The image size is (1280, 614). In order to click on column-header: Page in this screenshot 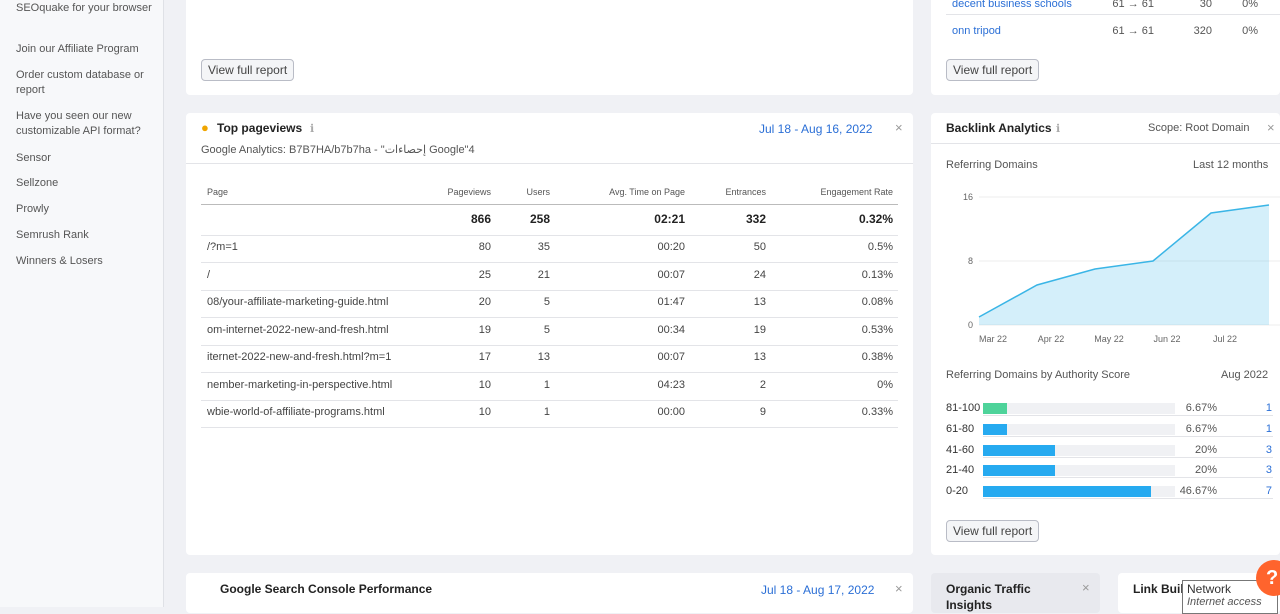, I will do `click(218, 192)`.